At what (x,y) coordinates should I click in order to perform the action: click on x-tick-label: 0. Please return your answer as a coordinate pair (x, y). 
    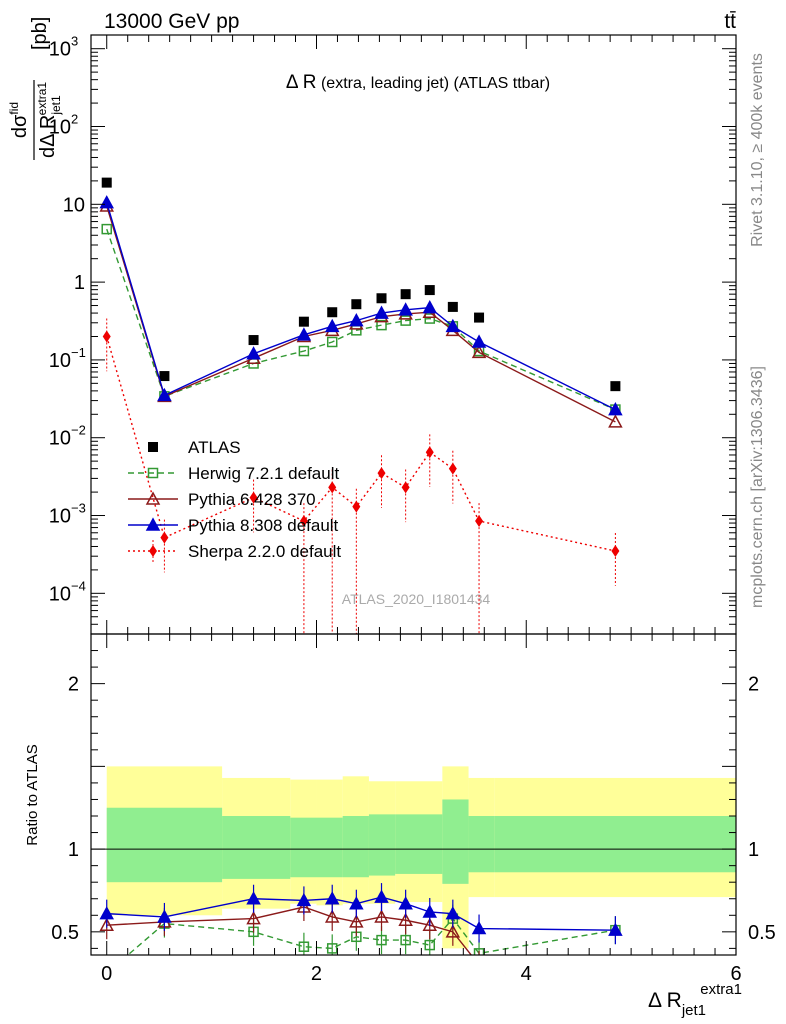
    Looking at the image, I should click on (106, 974).